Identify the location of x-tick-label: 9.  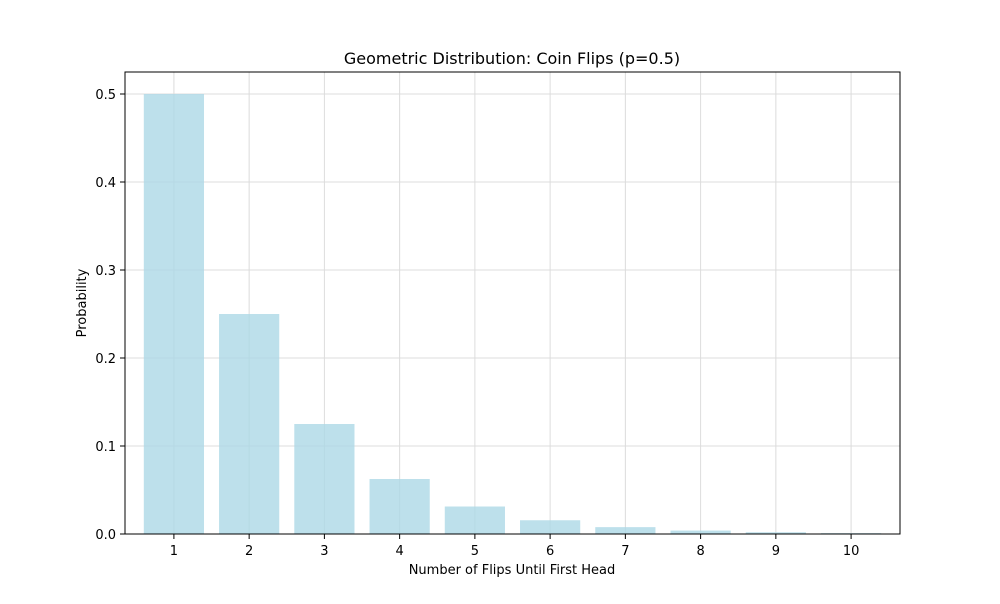
(776, 551).